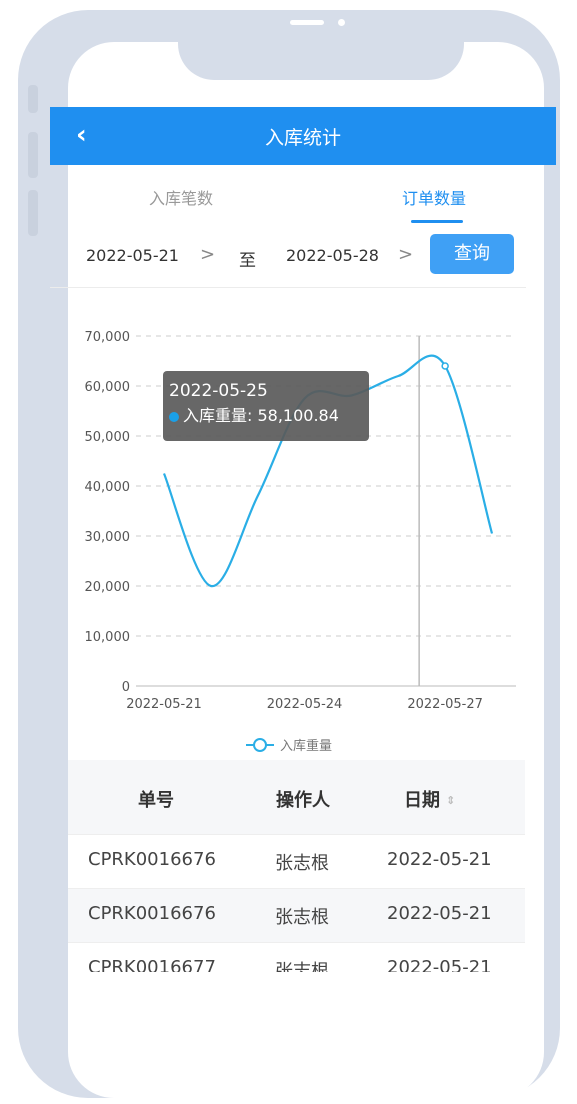  Describe the element at coordinates (132, 255) in the screenshot. I see `start-date-picker: 2022-05-21` at that location.